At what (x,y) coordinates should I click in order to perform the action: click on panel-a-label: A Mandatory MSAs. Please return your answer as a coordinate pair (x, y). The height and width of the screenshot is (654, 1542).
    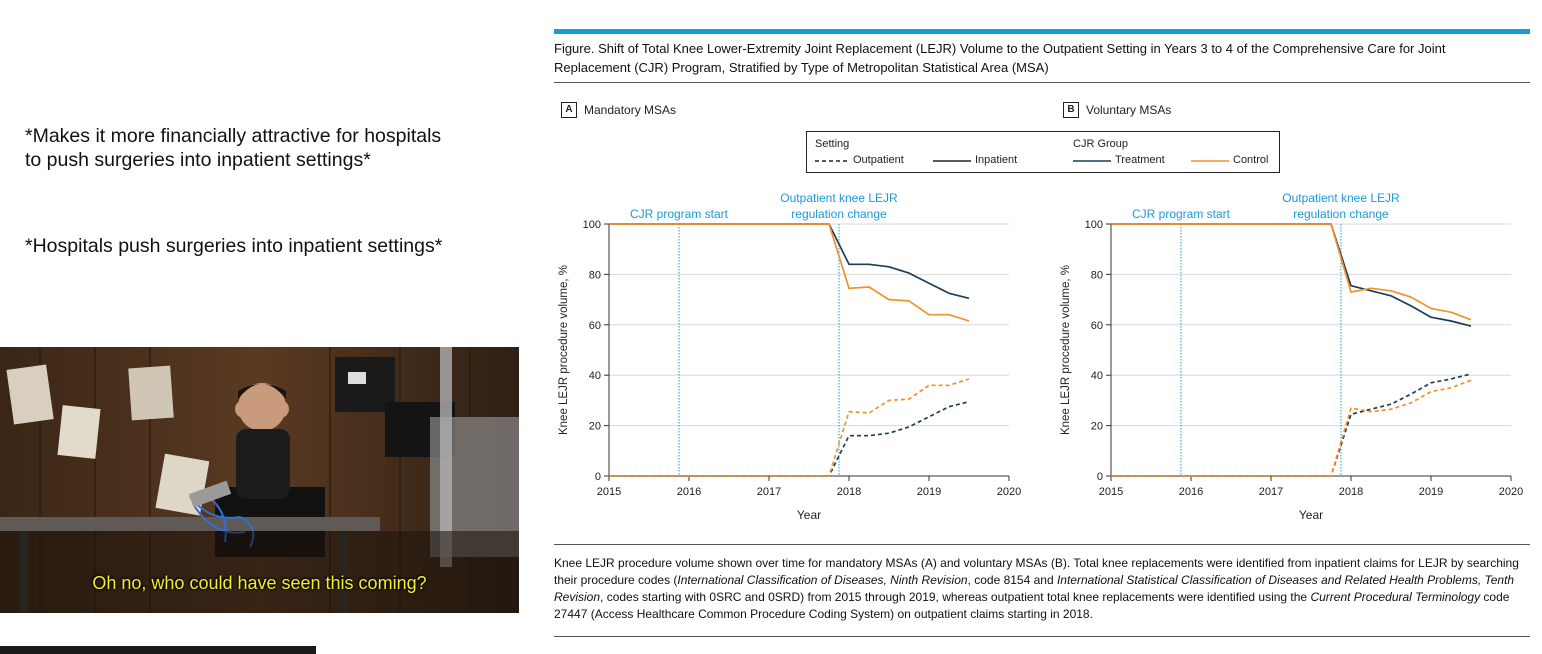
    Looking at the image, I should click on (618, 110).